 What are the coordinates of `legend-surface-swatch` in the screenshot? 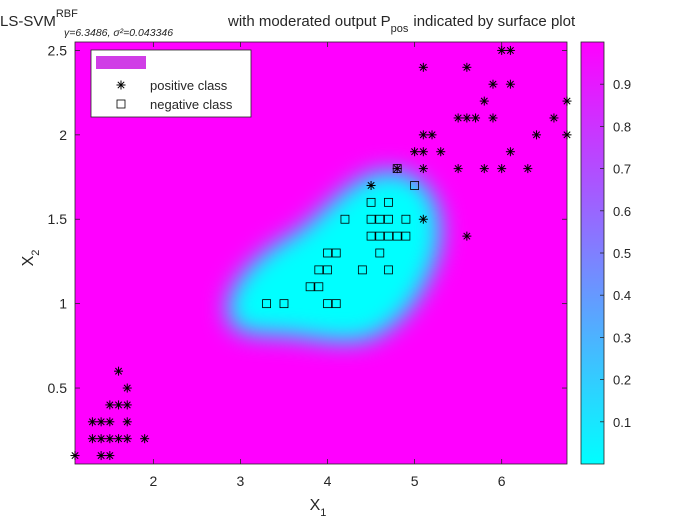 It's located at (121, 62).